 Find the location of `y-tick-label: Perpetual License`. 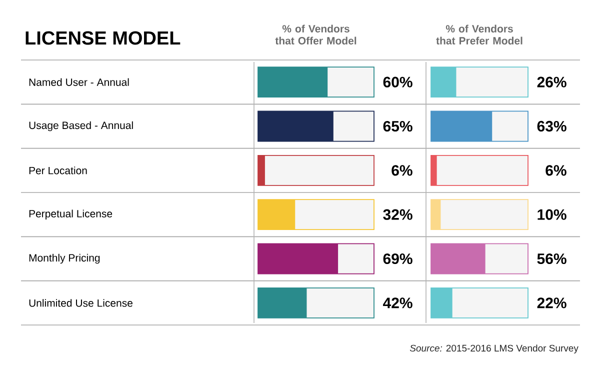

y-tick-label: Perpetual License is located at coordinates (70, 215).